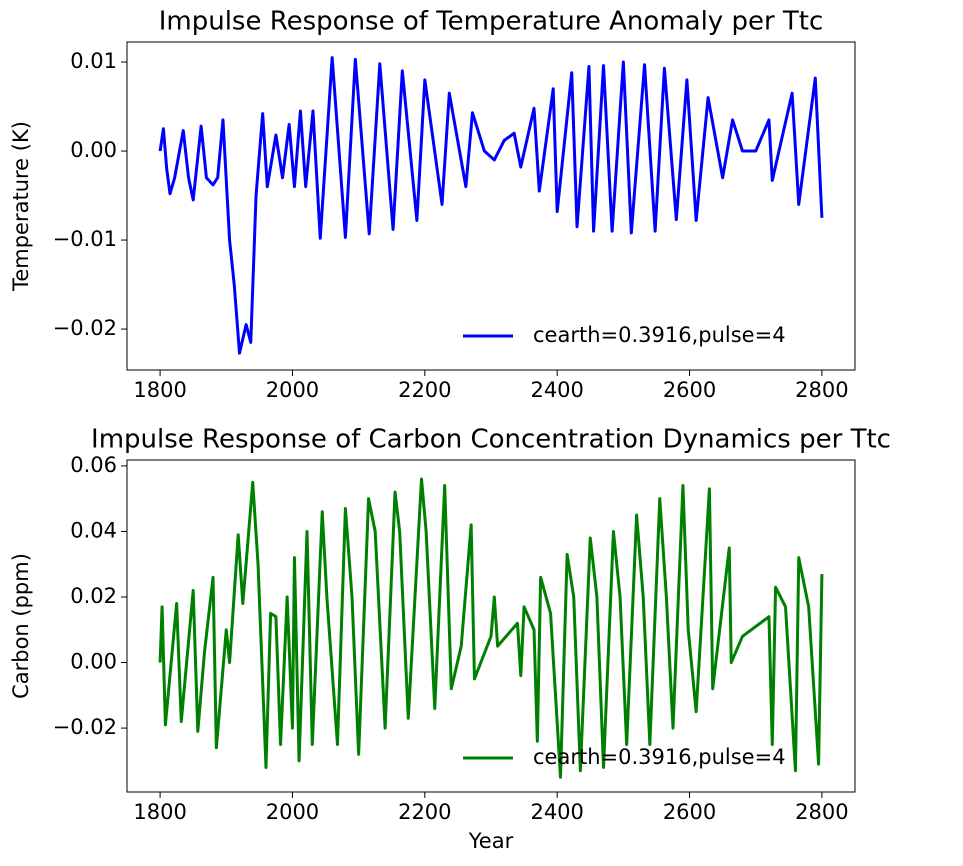 The width and height of the screenshot is (963, 866). Describe the element at coordinates (93, 61) in the screenshot. I see `y-tick-label: 0.01` at that location.